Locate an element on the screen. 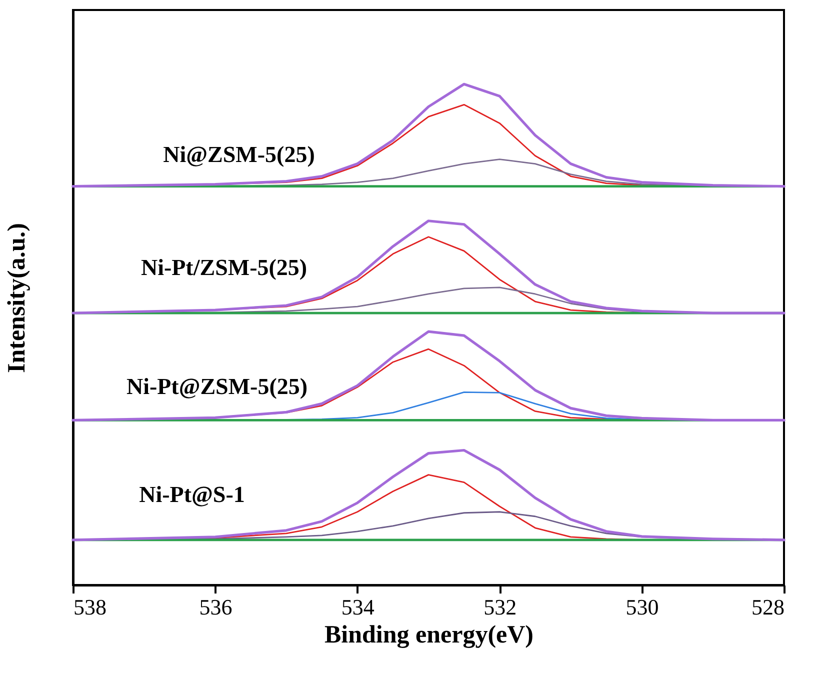  annotation: Ni-Pt@S-1 is located at coordinates (192, 494).